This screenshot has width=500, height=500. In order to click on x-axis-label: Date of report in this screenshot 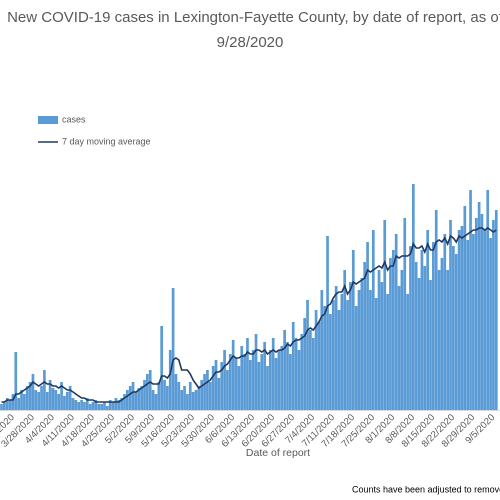, I will do `click(278, 453)`.